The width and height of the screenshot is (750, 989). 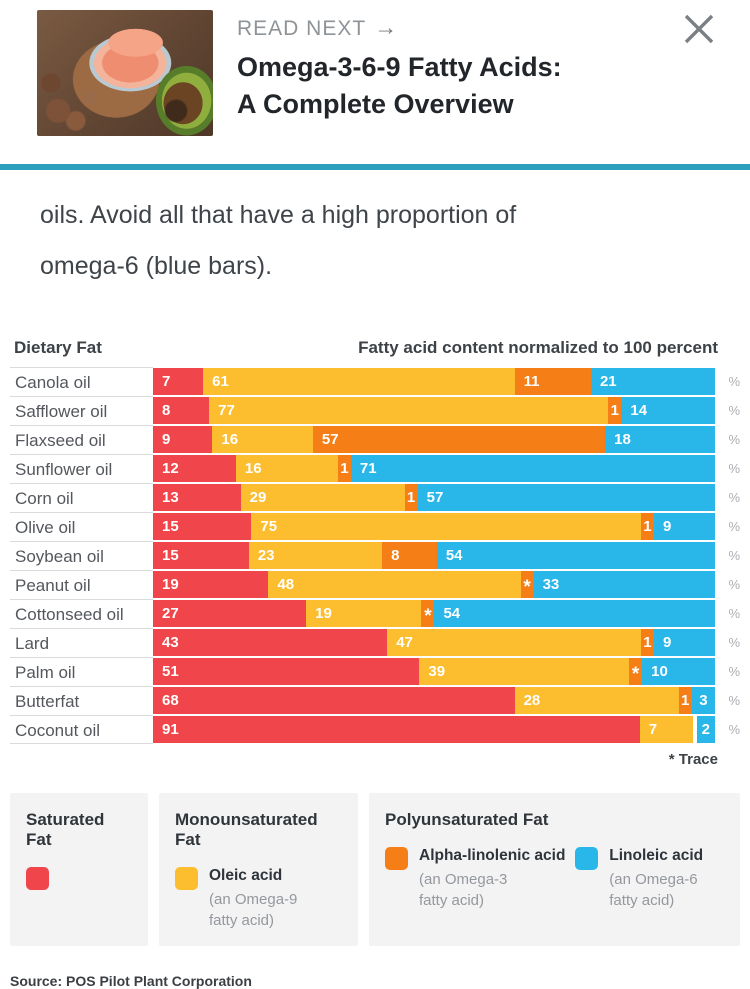 What do you see at coordinates (125, 73) in the screenshot?
I see `article-thumbnail` at bounding box center [125, 73].